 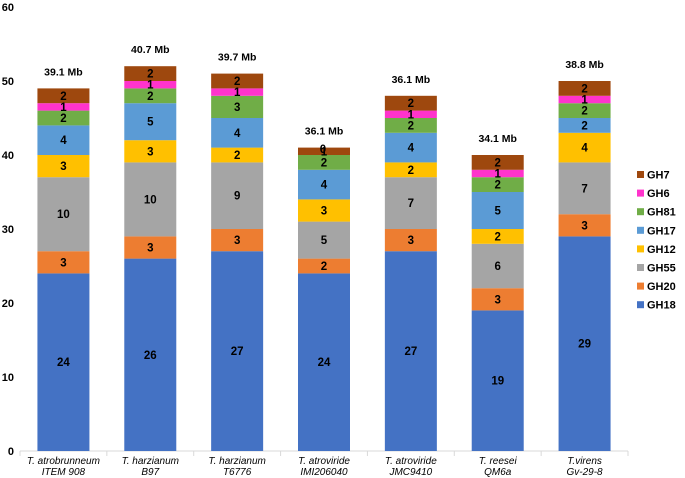 What do you see at coordinates (661, 306) in the screenshot?
I see `legend-label-gh18: GH18` at bounding box center [661, 306].